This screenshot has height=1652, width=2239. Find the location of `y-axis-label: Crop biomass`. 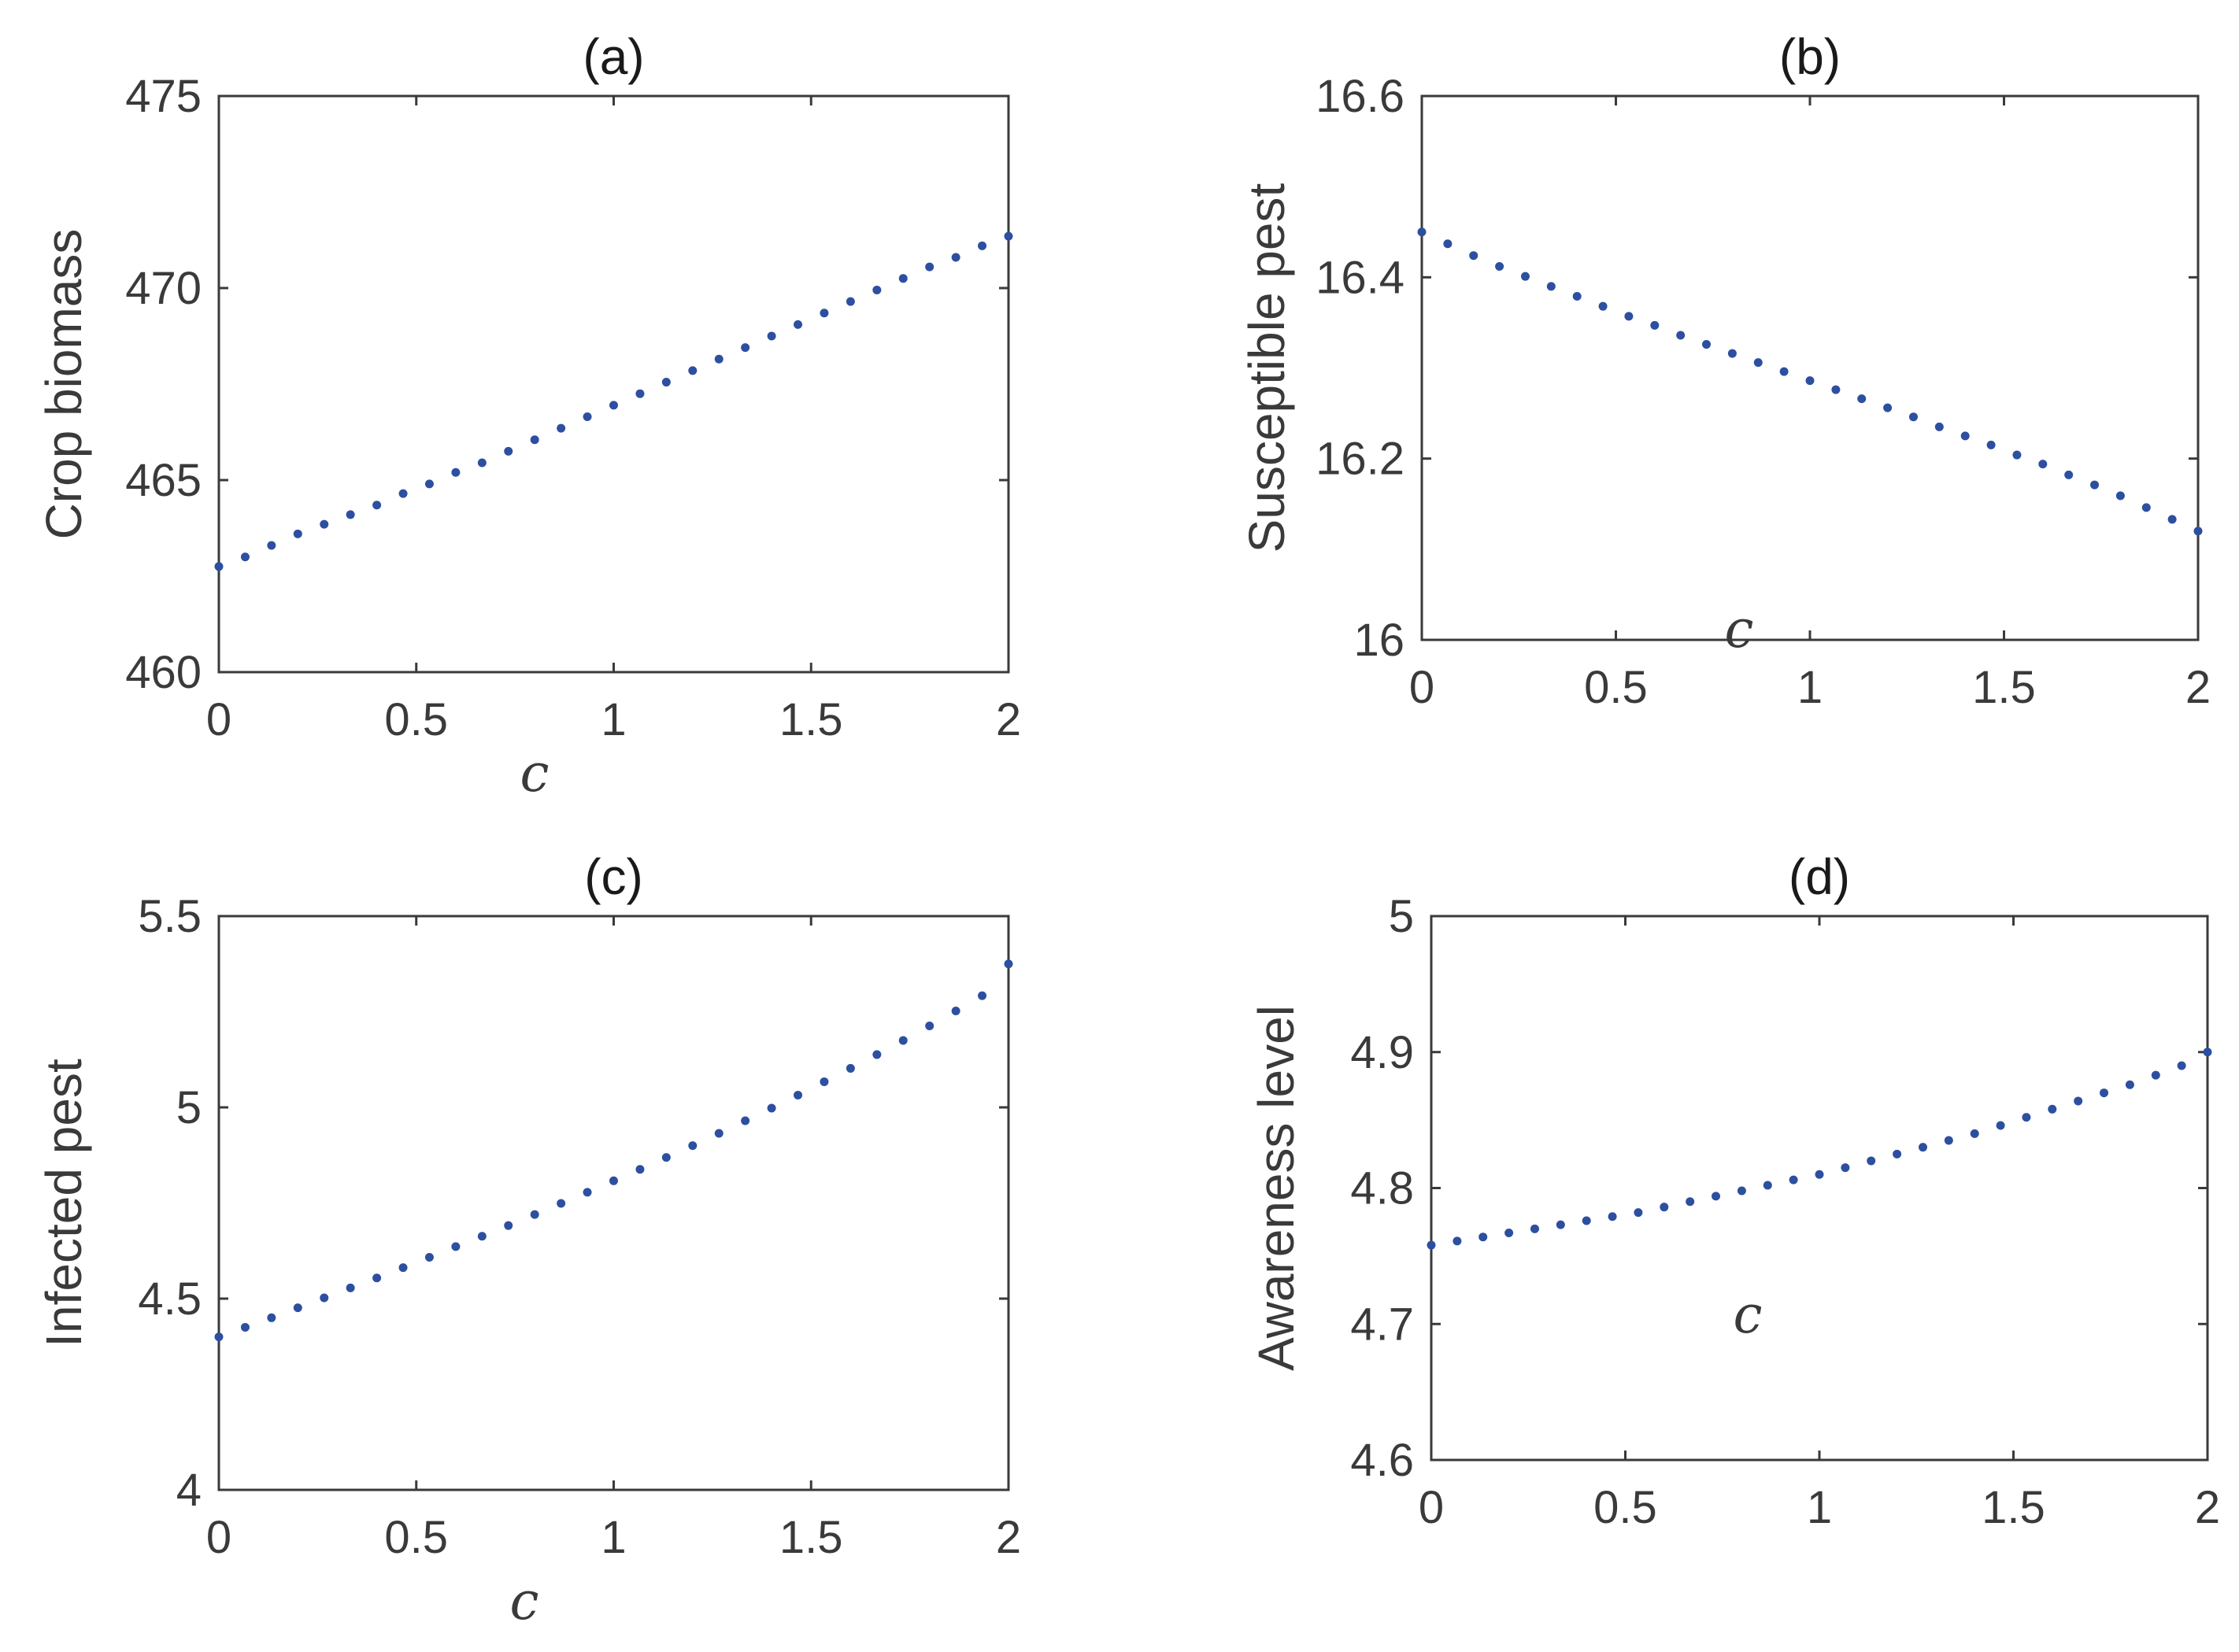

y-axis-label: Crop biomass is located at coordinates (63, 385).